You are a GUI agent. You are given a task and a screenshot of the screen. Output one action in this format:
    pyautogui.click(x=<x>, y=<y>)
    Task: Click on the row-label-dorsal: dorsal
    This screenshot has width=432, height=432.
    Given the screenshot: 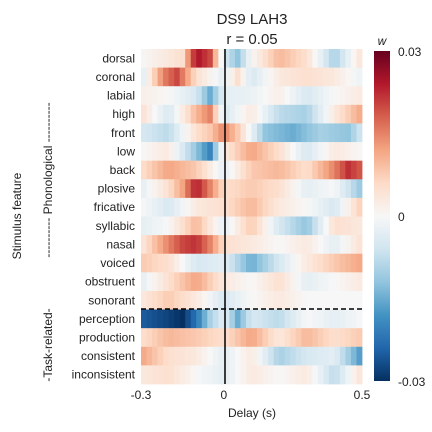 What is the action you would take?
    pyautogui.click(x=118, y=58)
    